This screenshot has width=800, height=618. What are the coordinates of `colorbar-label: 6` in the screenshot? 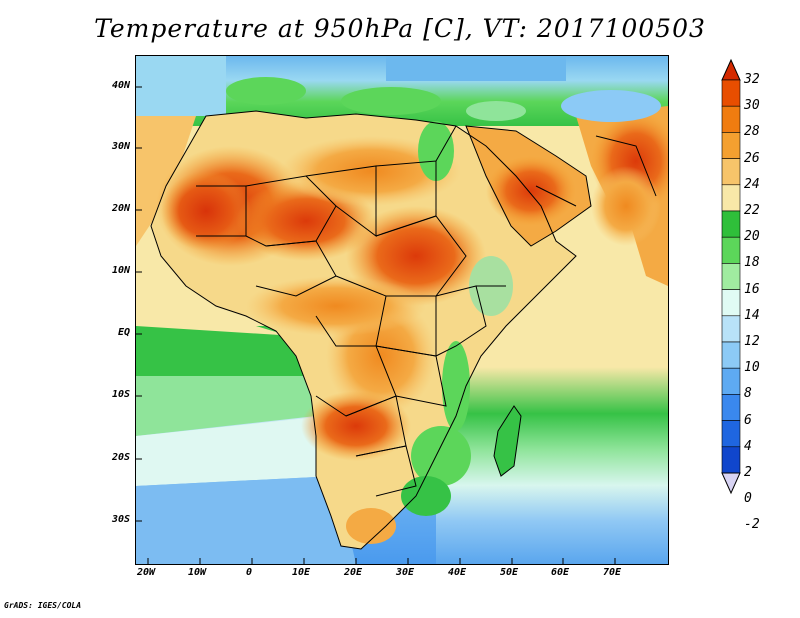 It's located at (748, 420).